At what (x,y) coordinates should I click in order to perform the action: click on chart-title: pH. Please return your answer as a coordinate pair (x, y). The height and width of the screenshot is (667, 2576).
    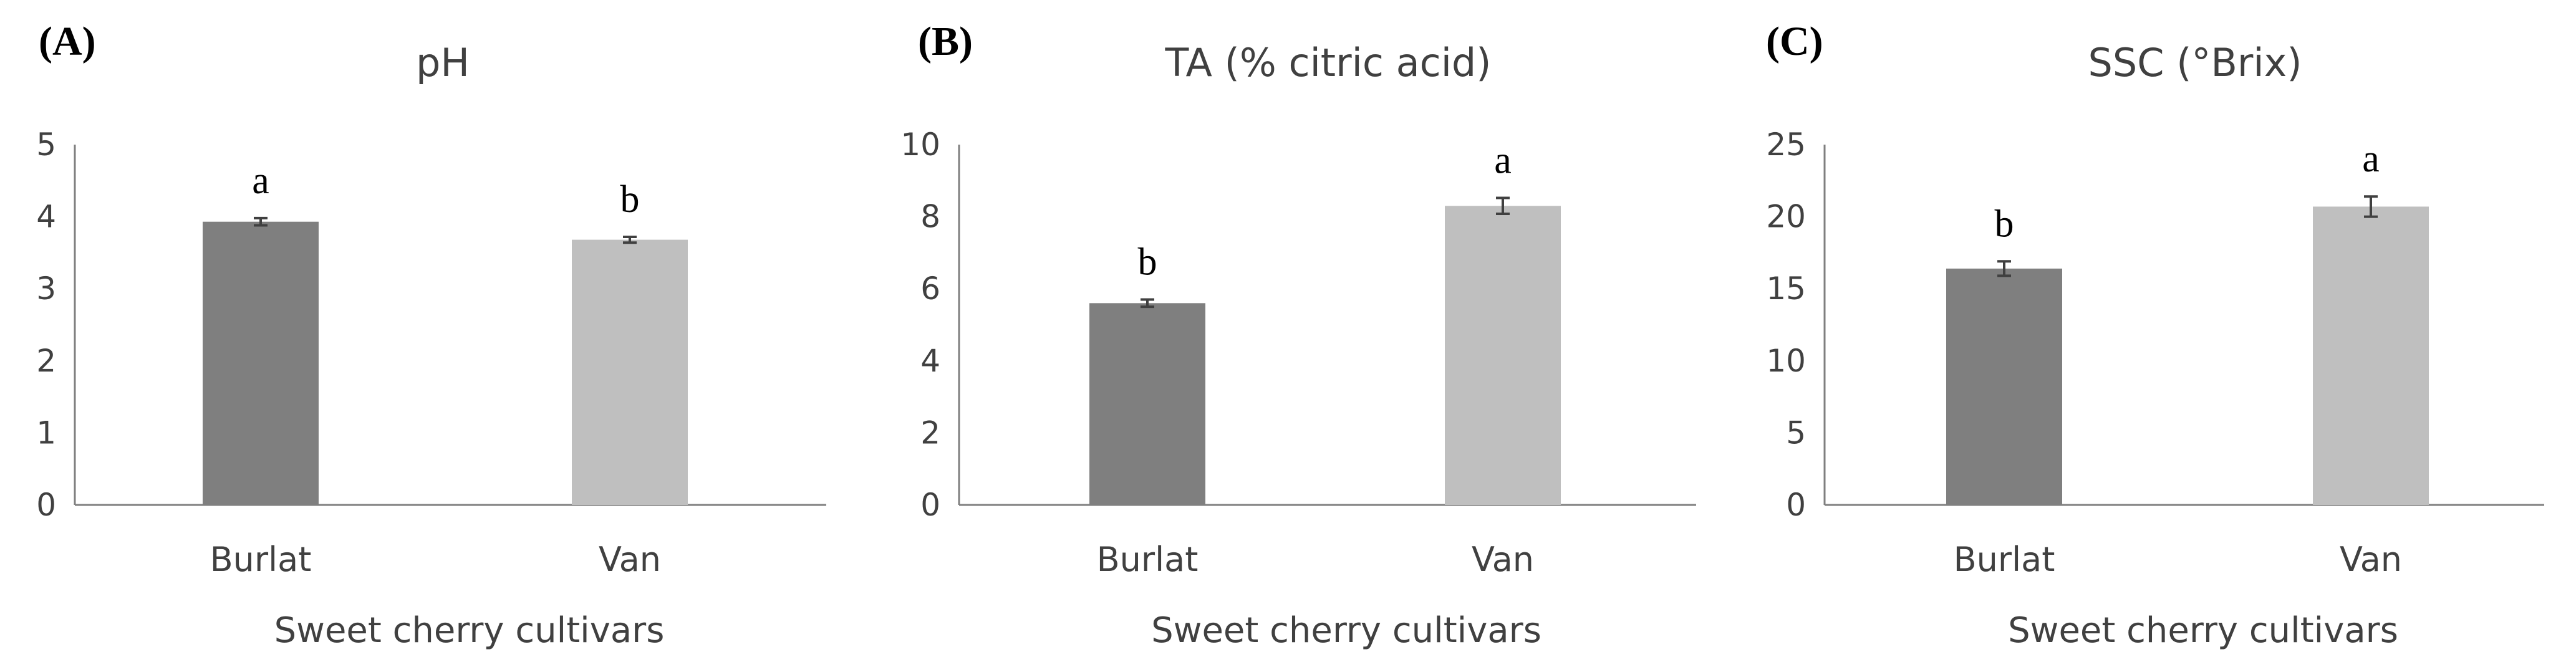
    Looking at the image, I should click on (443, 63).